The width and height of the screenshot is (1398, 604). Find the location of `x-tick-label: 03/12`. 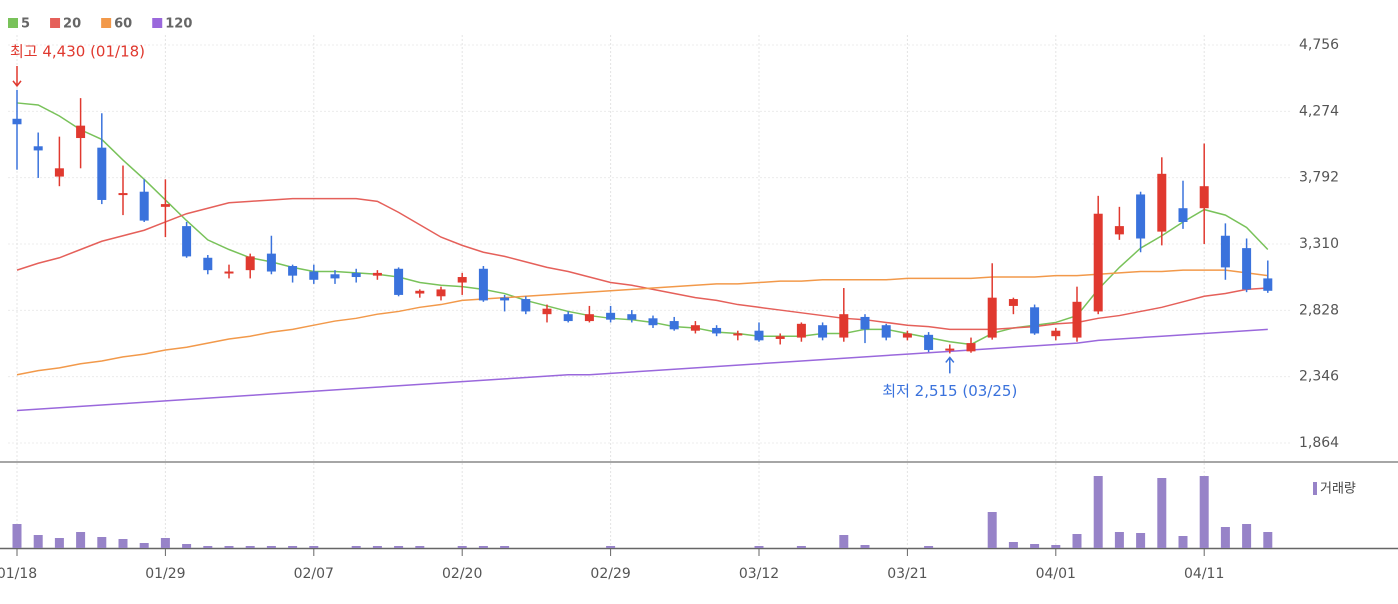

x-tick-label: 03/12 is located at coordinates (759, 574).